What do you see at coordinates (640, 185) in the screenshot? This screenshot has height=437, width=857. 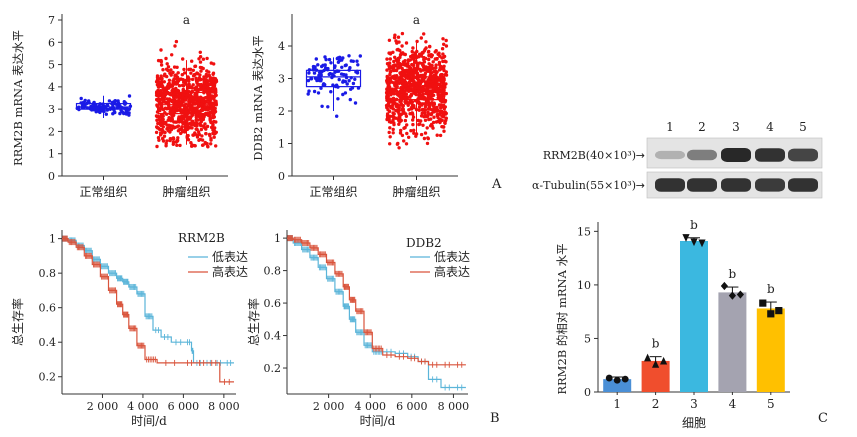 I see `blot-arrow: →` at bounding box center [640, 185].